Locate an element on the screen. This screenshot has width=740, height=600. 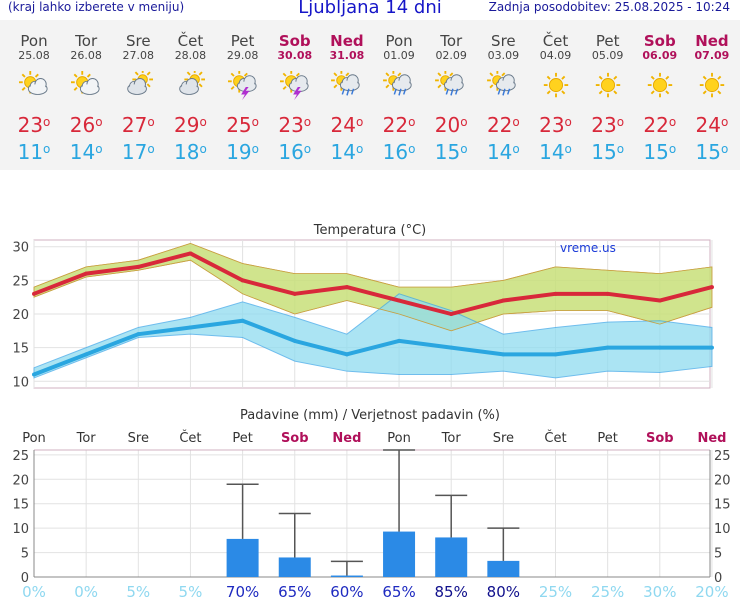
temp-min: 16o is located at coordinates (399, 152).